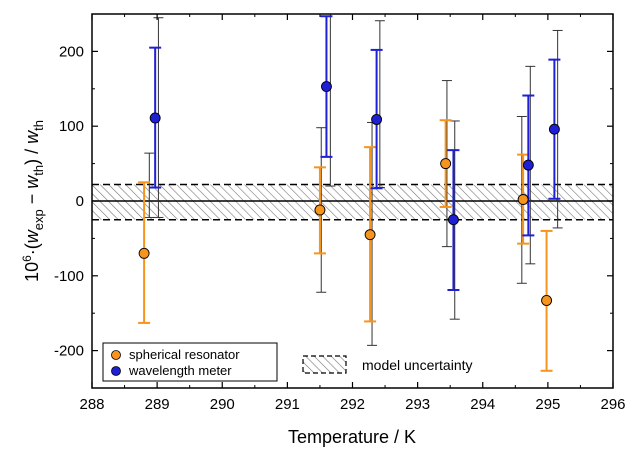 The height and width of the screenshot is (449, 625). I want to click on model-uncertainty-band-layer, so click(352, 202).